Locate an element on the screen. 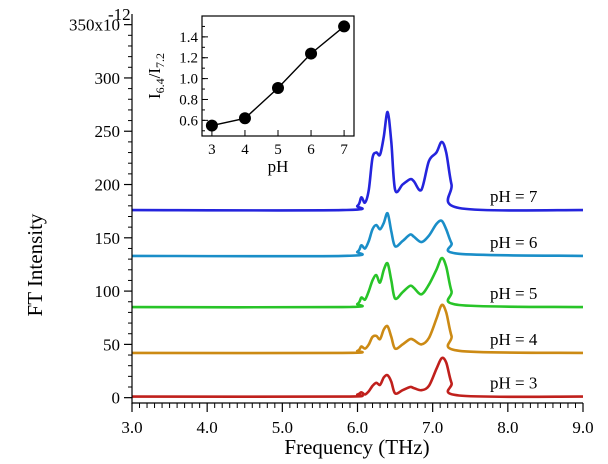 The image size is (608, 464). inset-y-title-sub2: 7.2 is located at coordinates (160, 60).